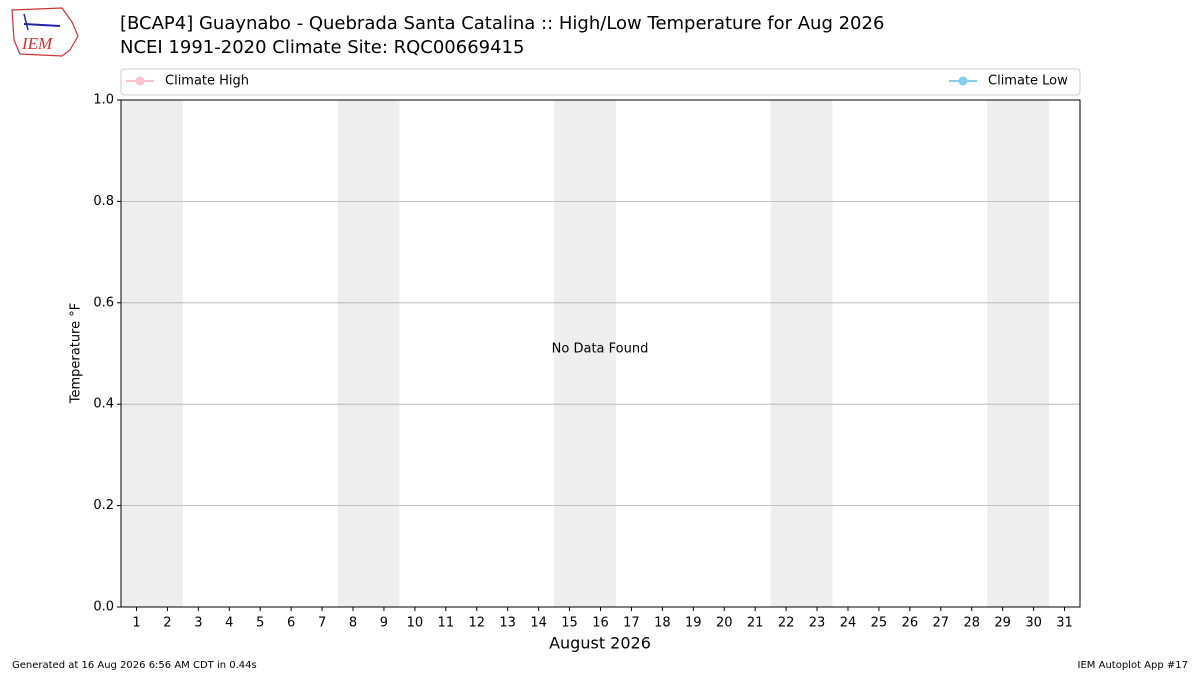 This screenshot has height=675, width=1200. Describe the element at coordinates (103, 302) in the screenshot. I see `y-tick-label: 0.6` at that location.